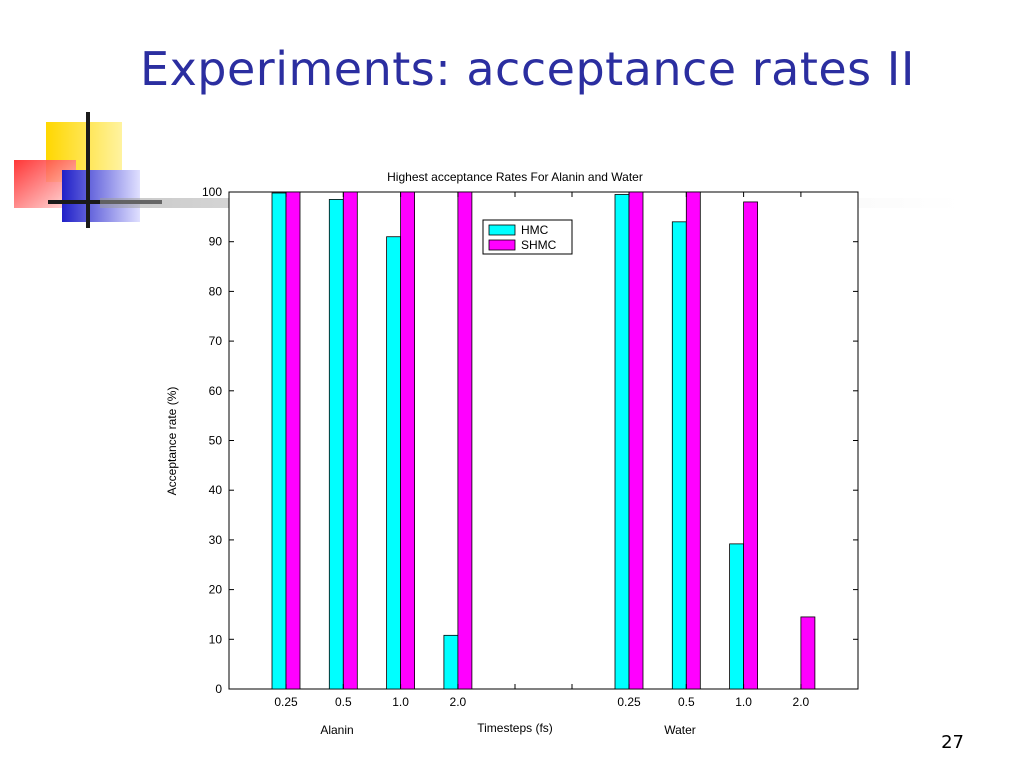  Describe the element at coordinates (216, 490) in the screenshot. I see `y-tick-label: 40` at that location.